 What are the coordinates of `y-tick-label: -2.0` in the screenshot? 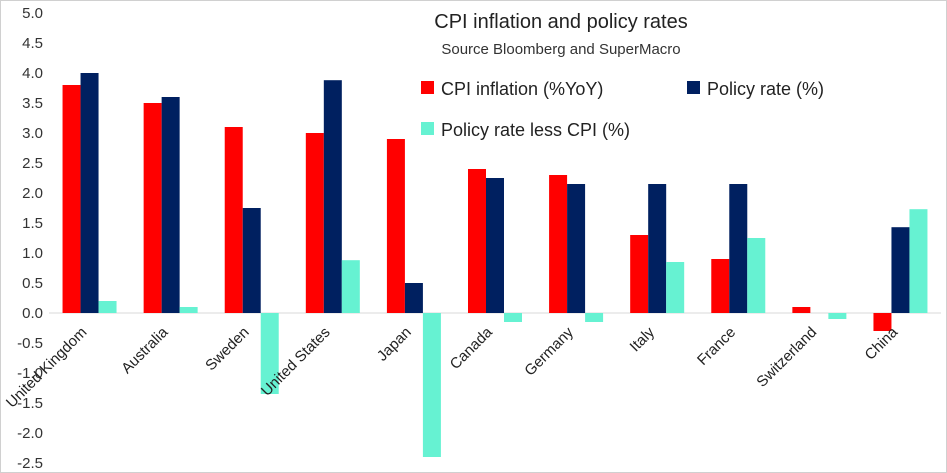 It's located at (30, 433).